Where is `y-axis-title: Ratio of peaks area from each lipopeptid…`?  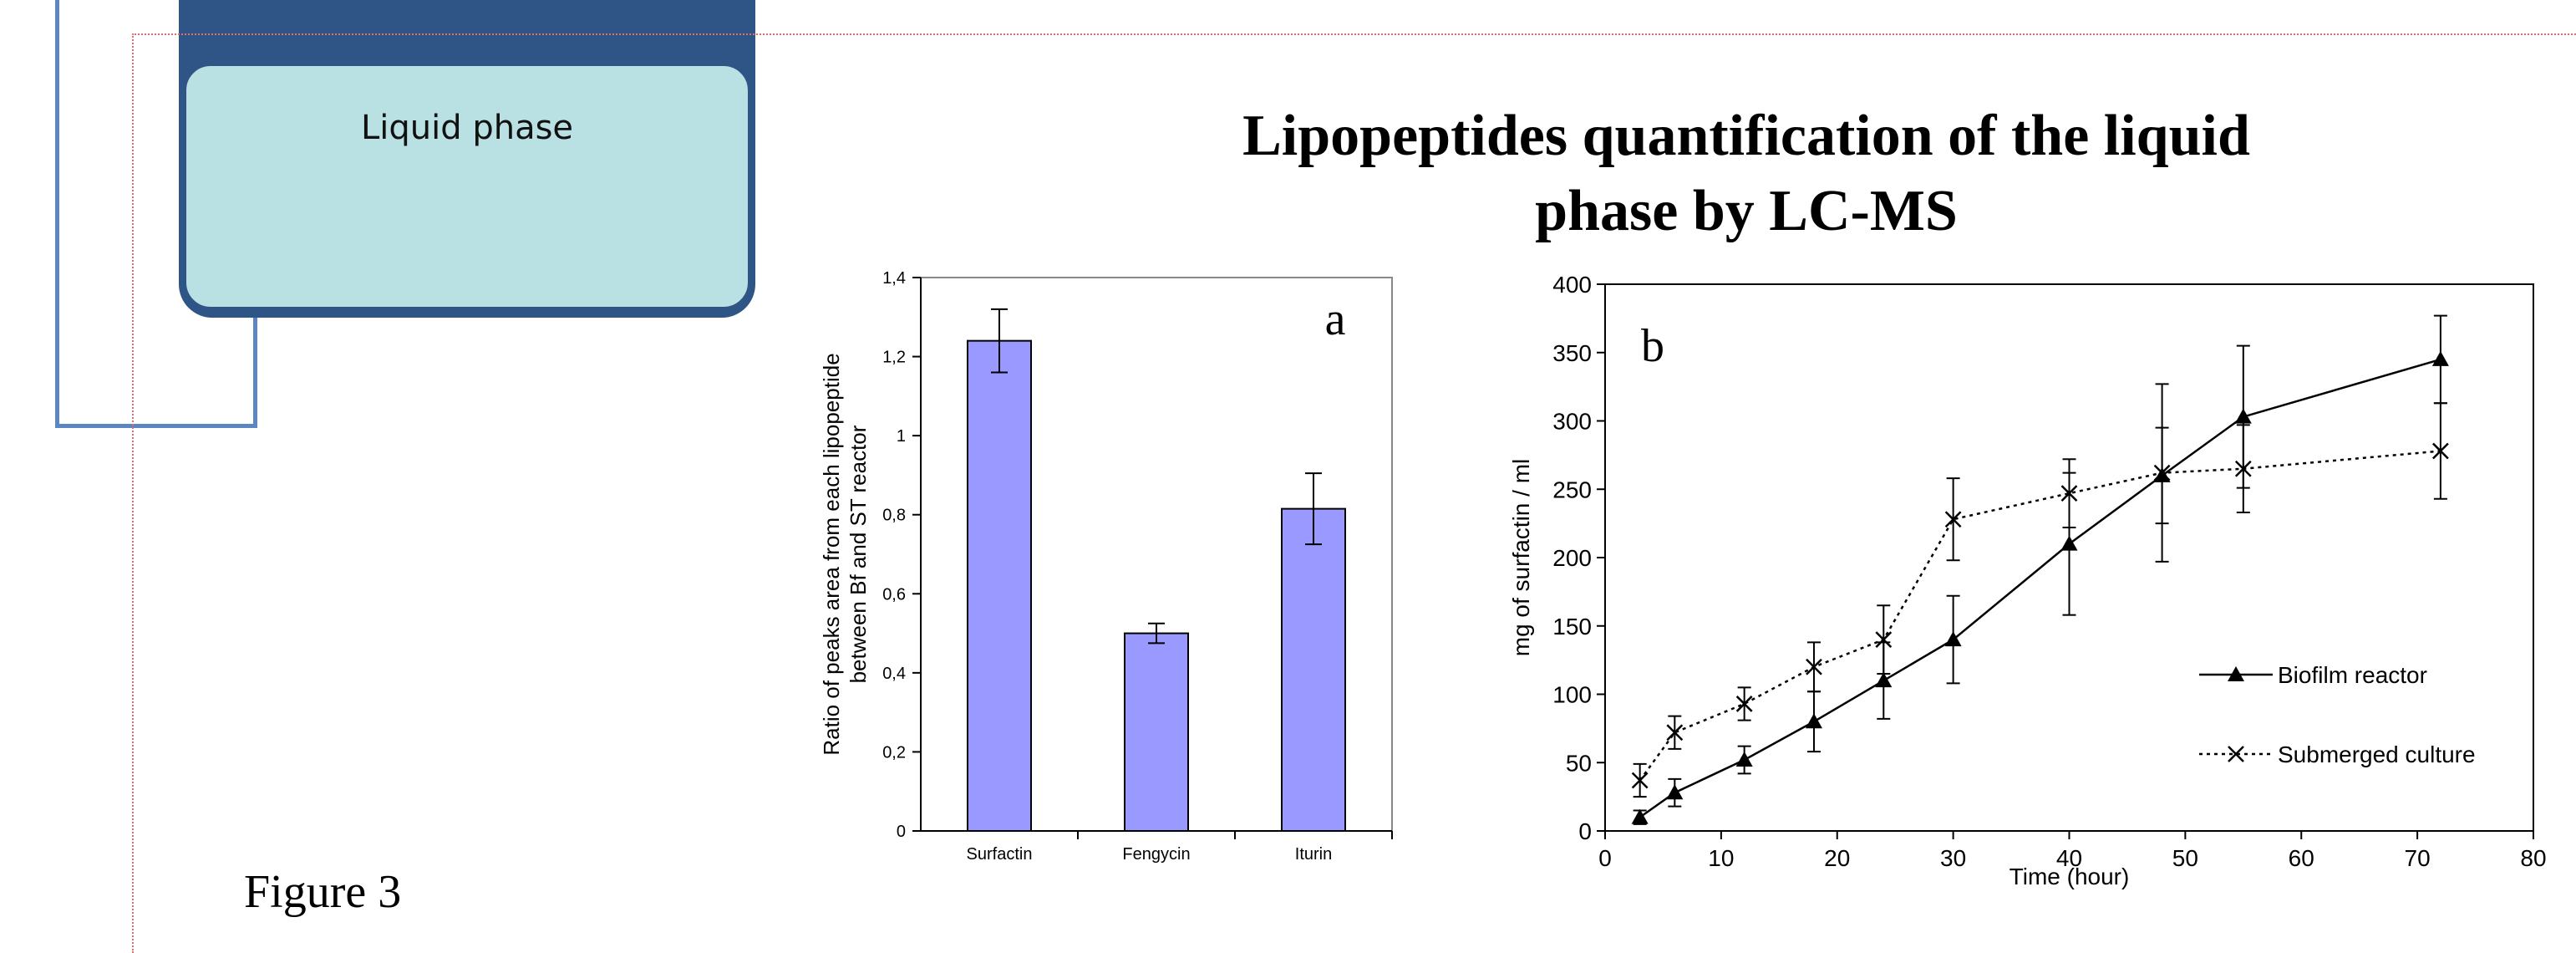
y-axis-title: Ratio of peaks area from each lipopeptid… is located at coordinates (845, 554).